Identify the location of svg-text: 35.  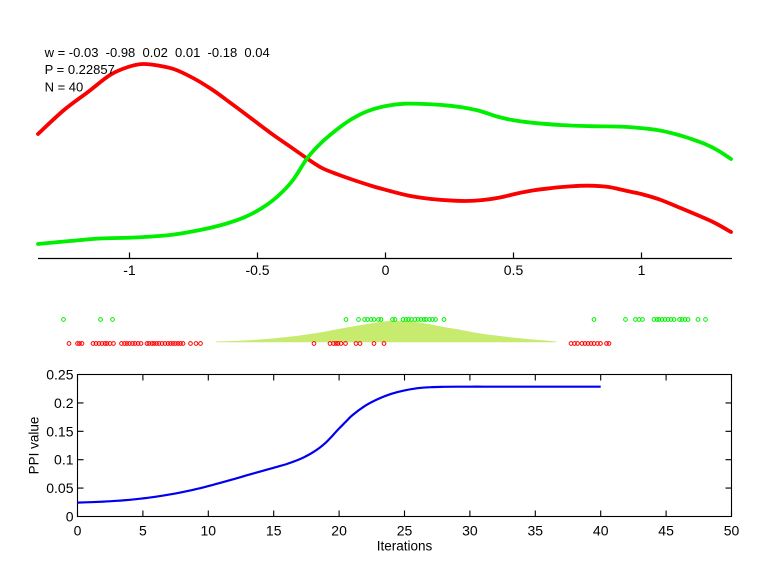
(536, 531).